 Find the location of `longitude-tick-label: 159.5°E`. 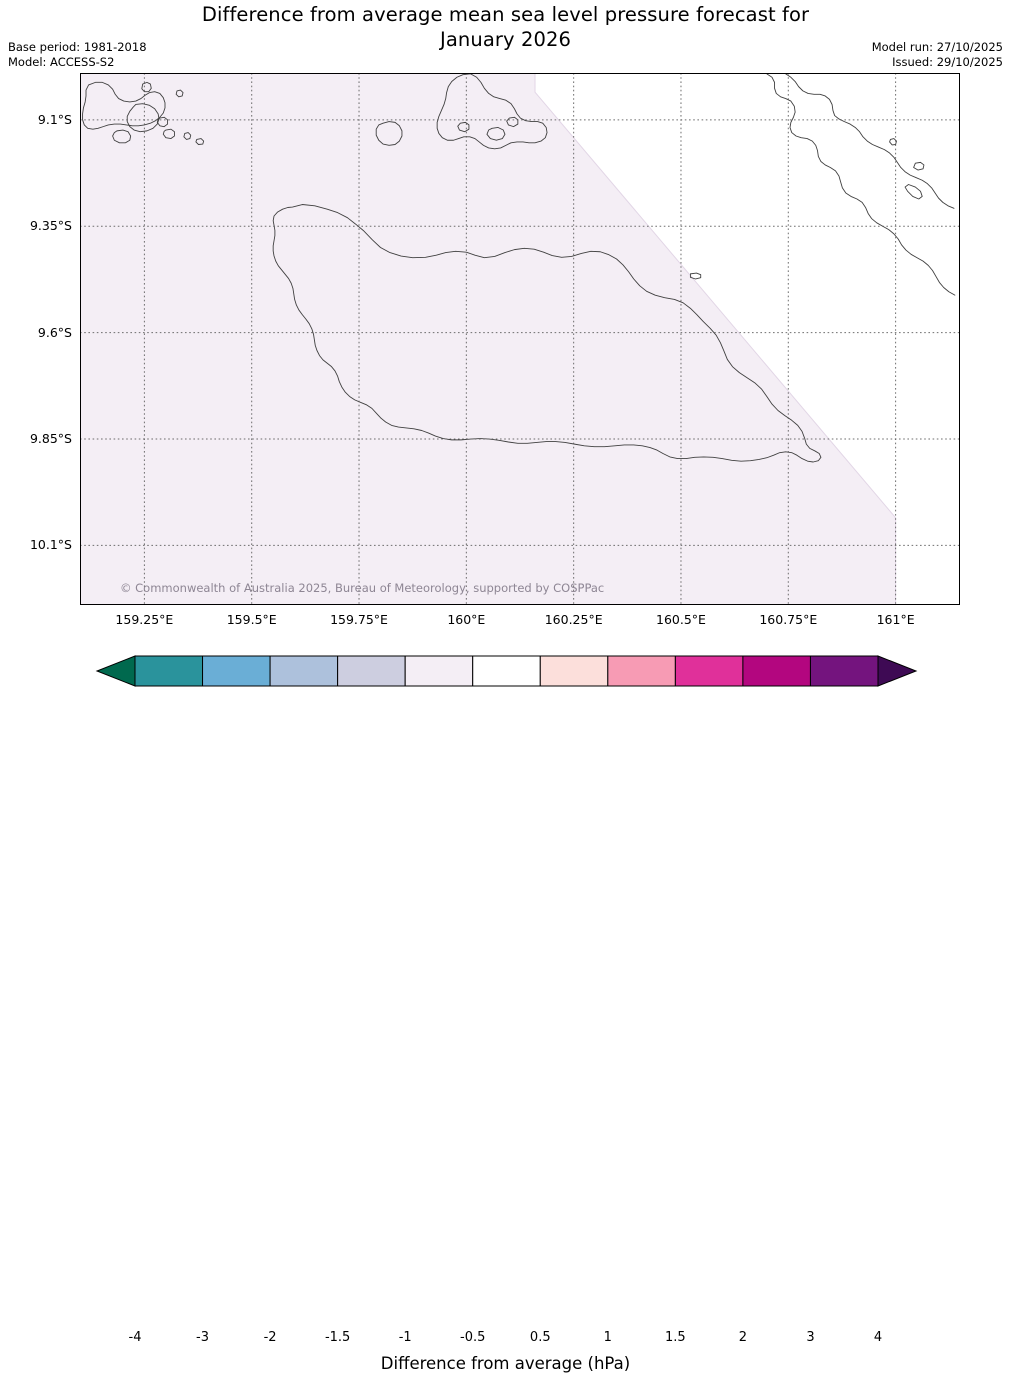

longitude-tick-label: 159.5°E is located at coordinates (251, 619).